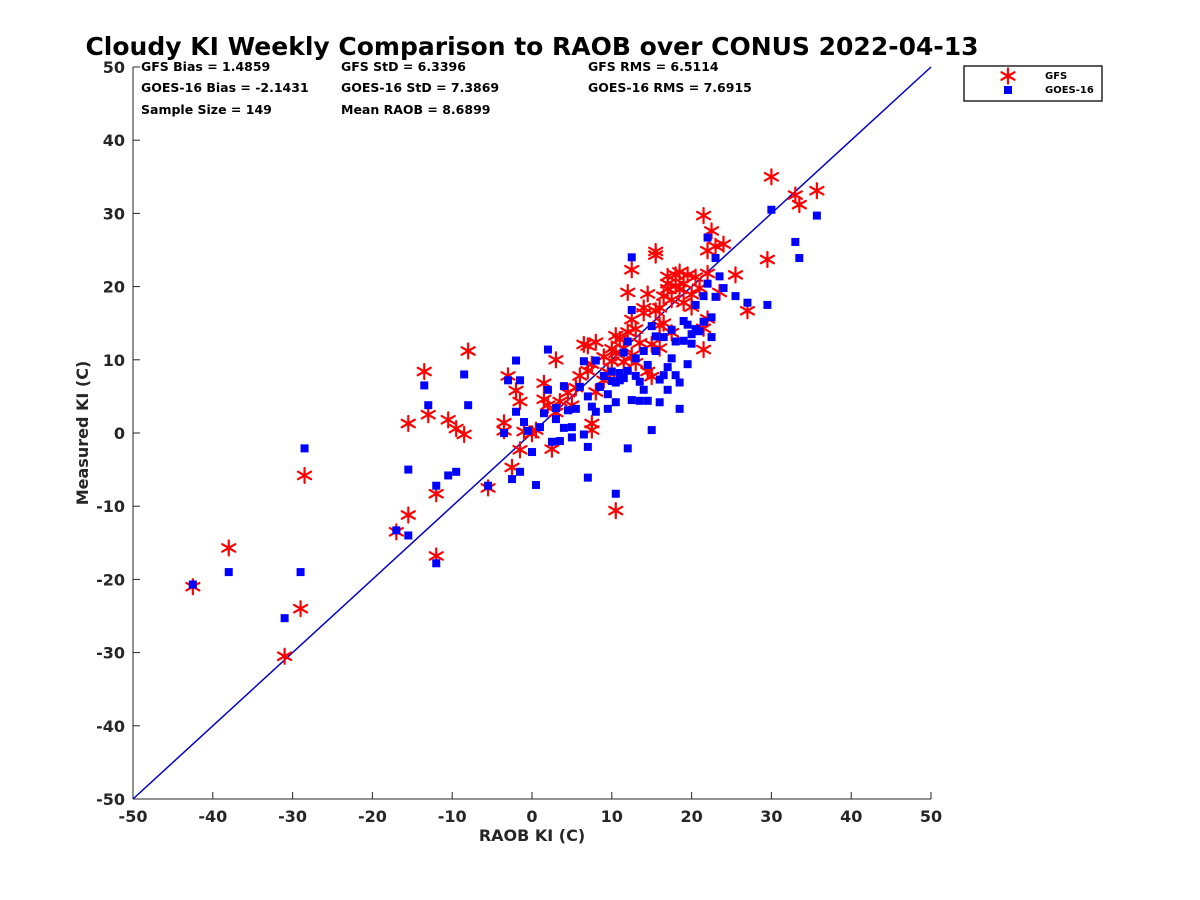  Describe the element at coordinates (612, 816) in the screenshot. I see `x-tick-label: 10` at that location.